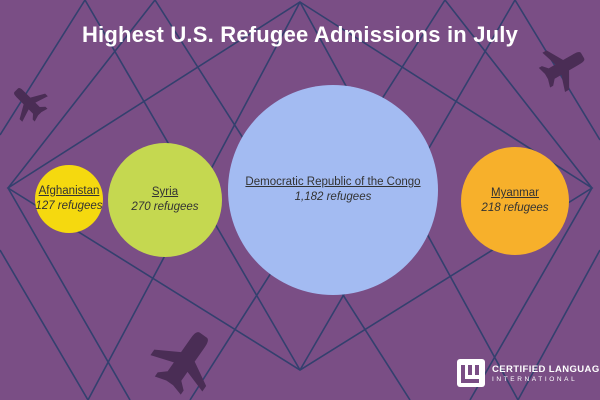 The image size is (600, 400). Describe the element at coordinates (69, 191) in the screenshot. I see `bubble-country: Afghanistan` at that location.